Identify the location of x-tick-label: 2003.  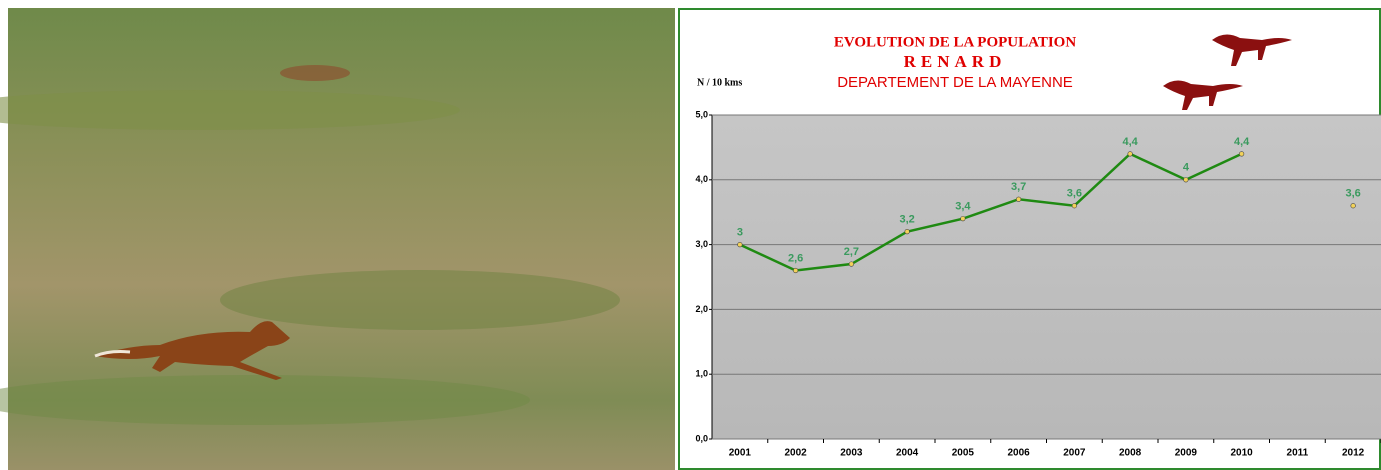
(851, 453).